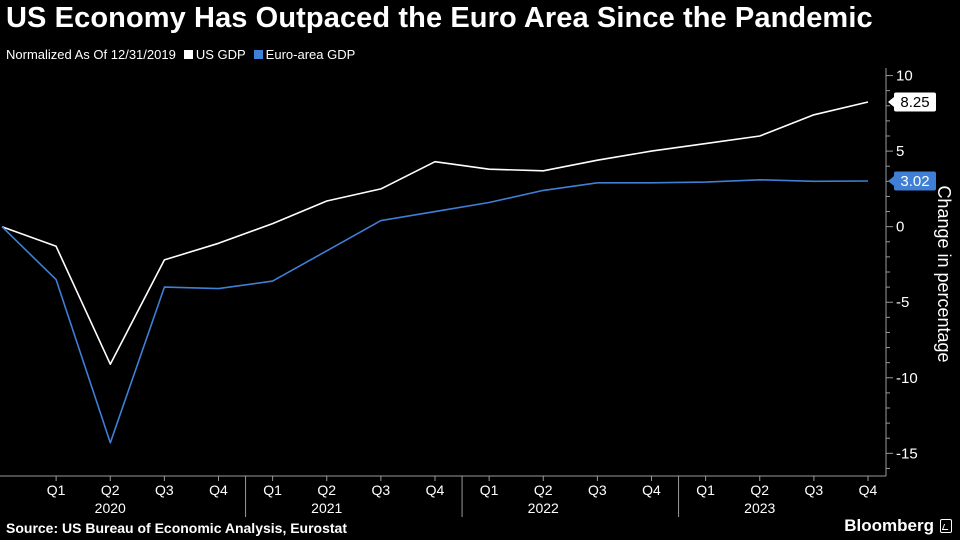  I want to click on y-axis-label: Change in percentage, so click(944, 273).